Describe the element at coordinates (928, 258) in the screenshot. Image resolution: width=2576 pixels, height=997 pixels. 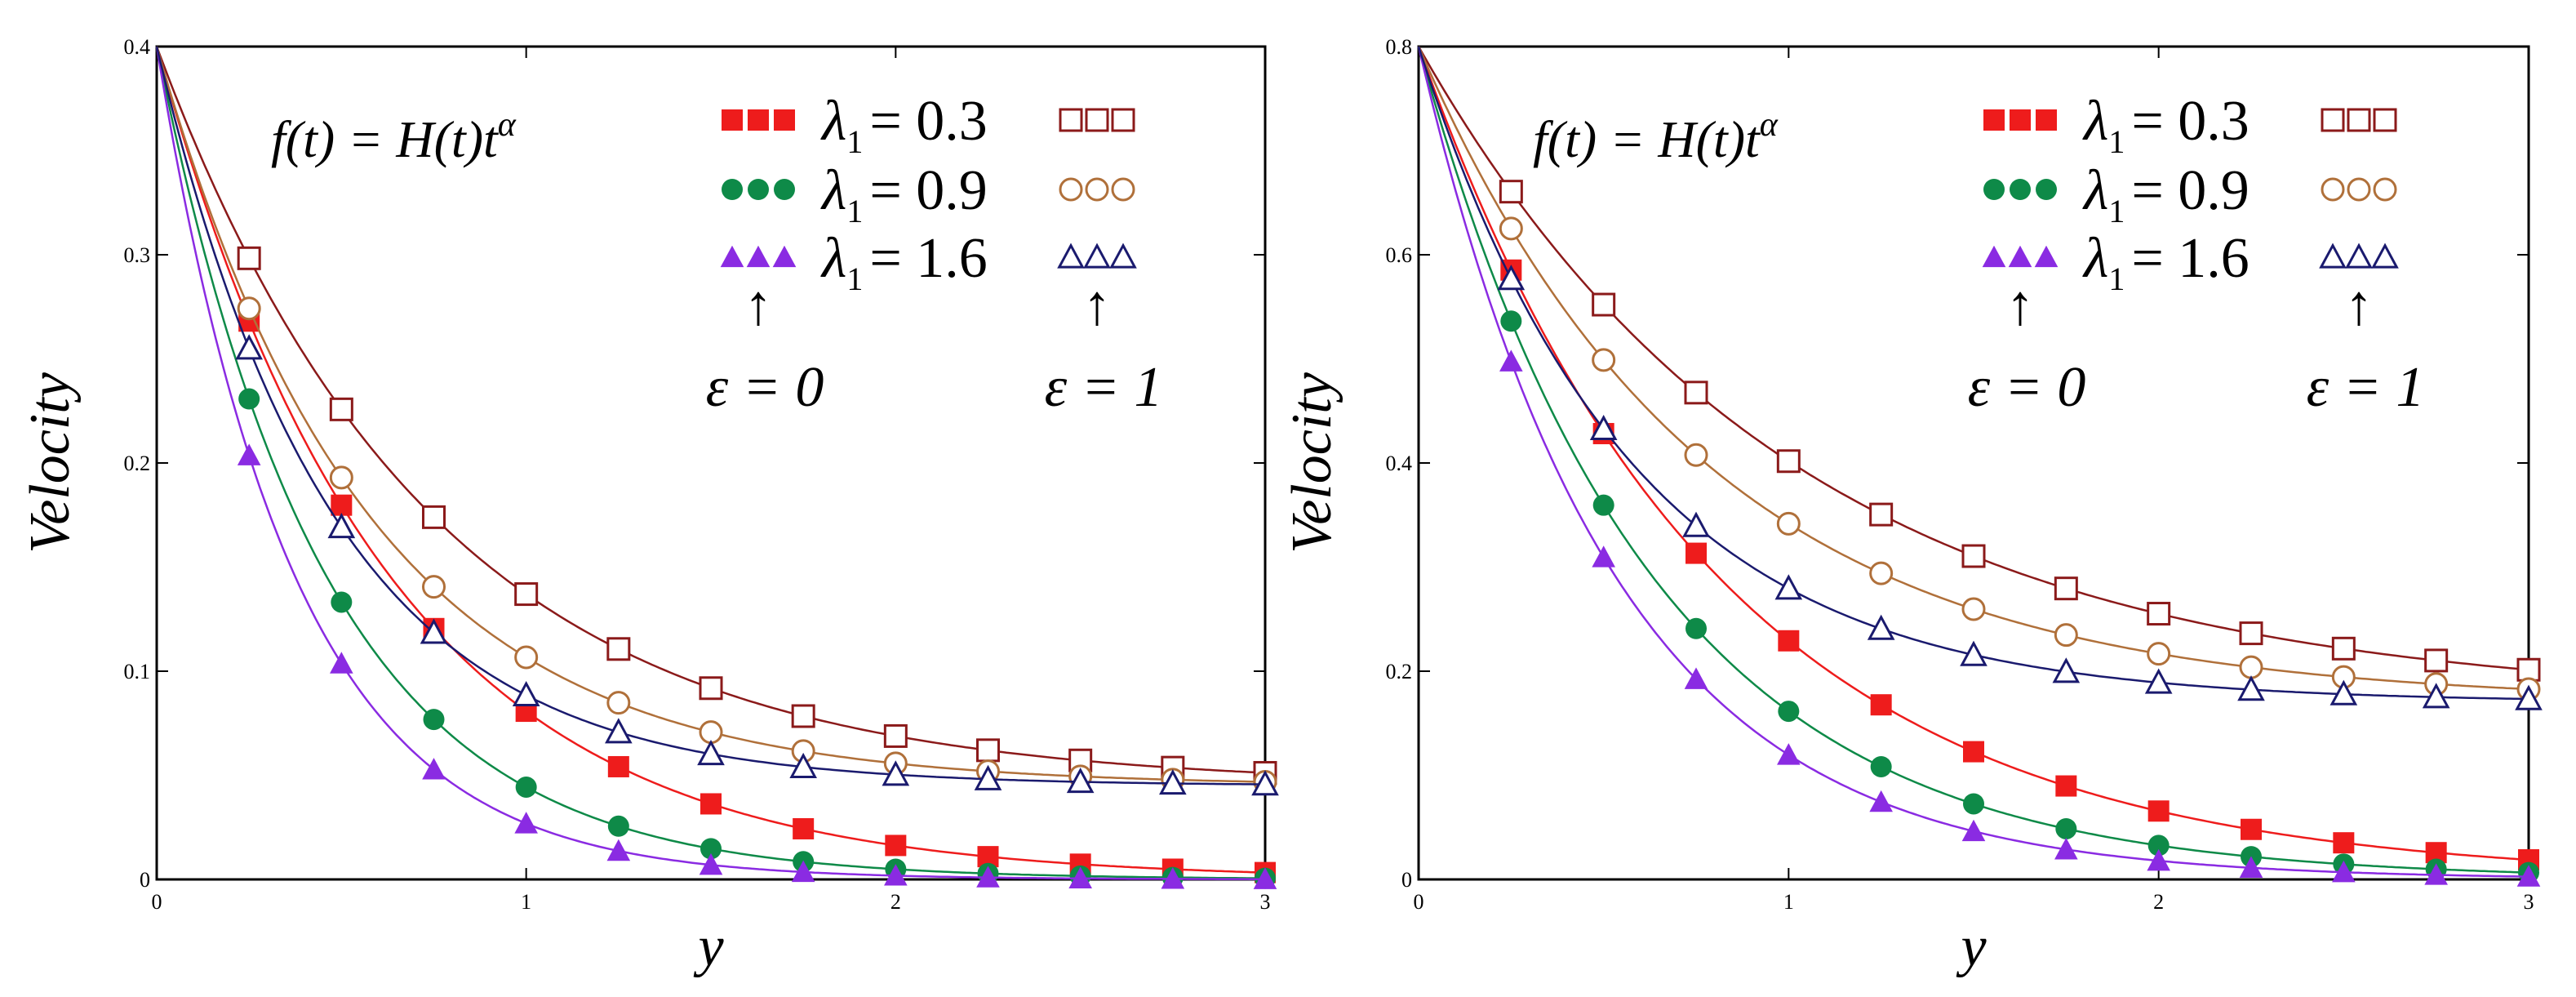
I see `legend-value: = 1.6` at that location.